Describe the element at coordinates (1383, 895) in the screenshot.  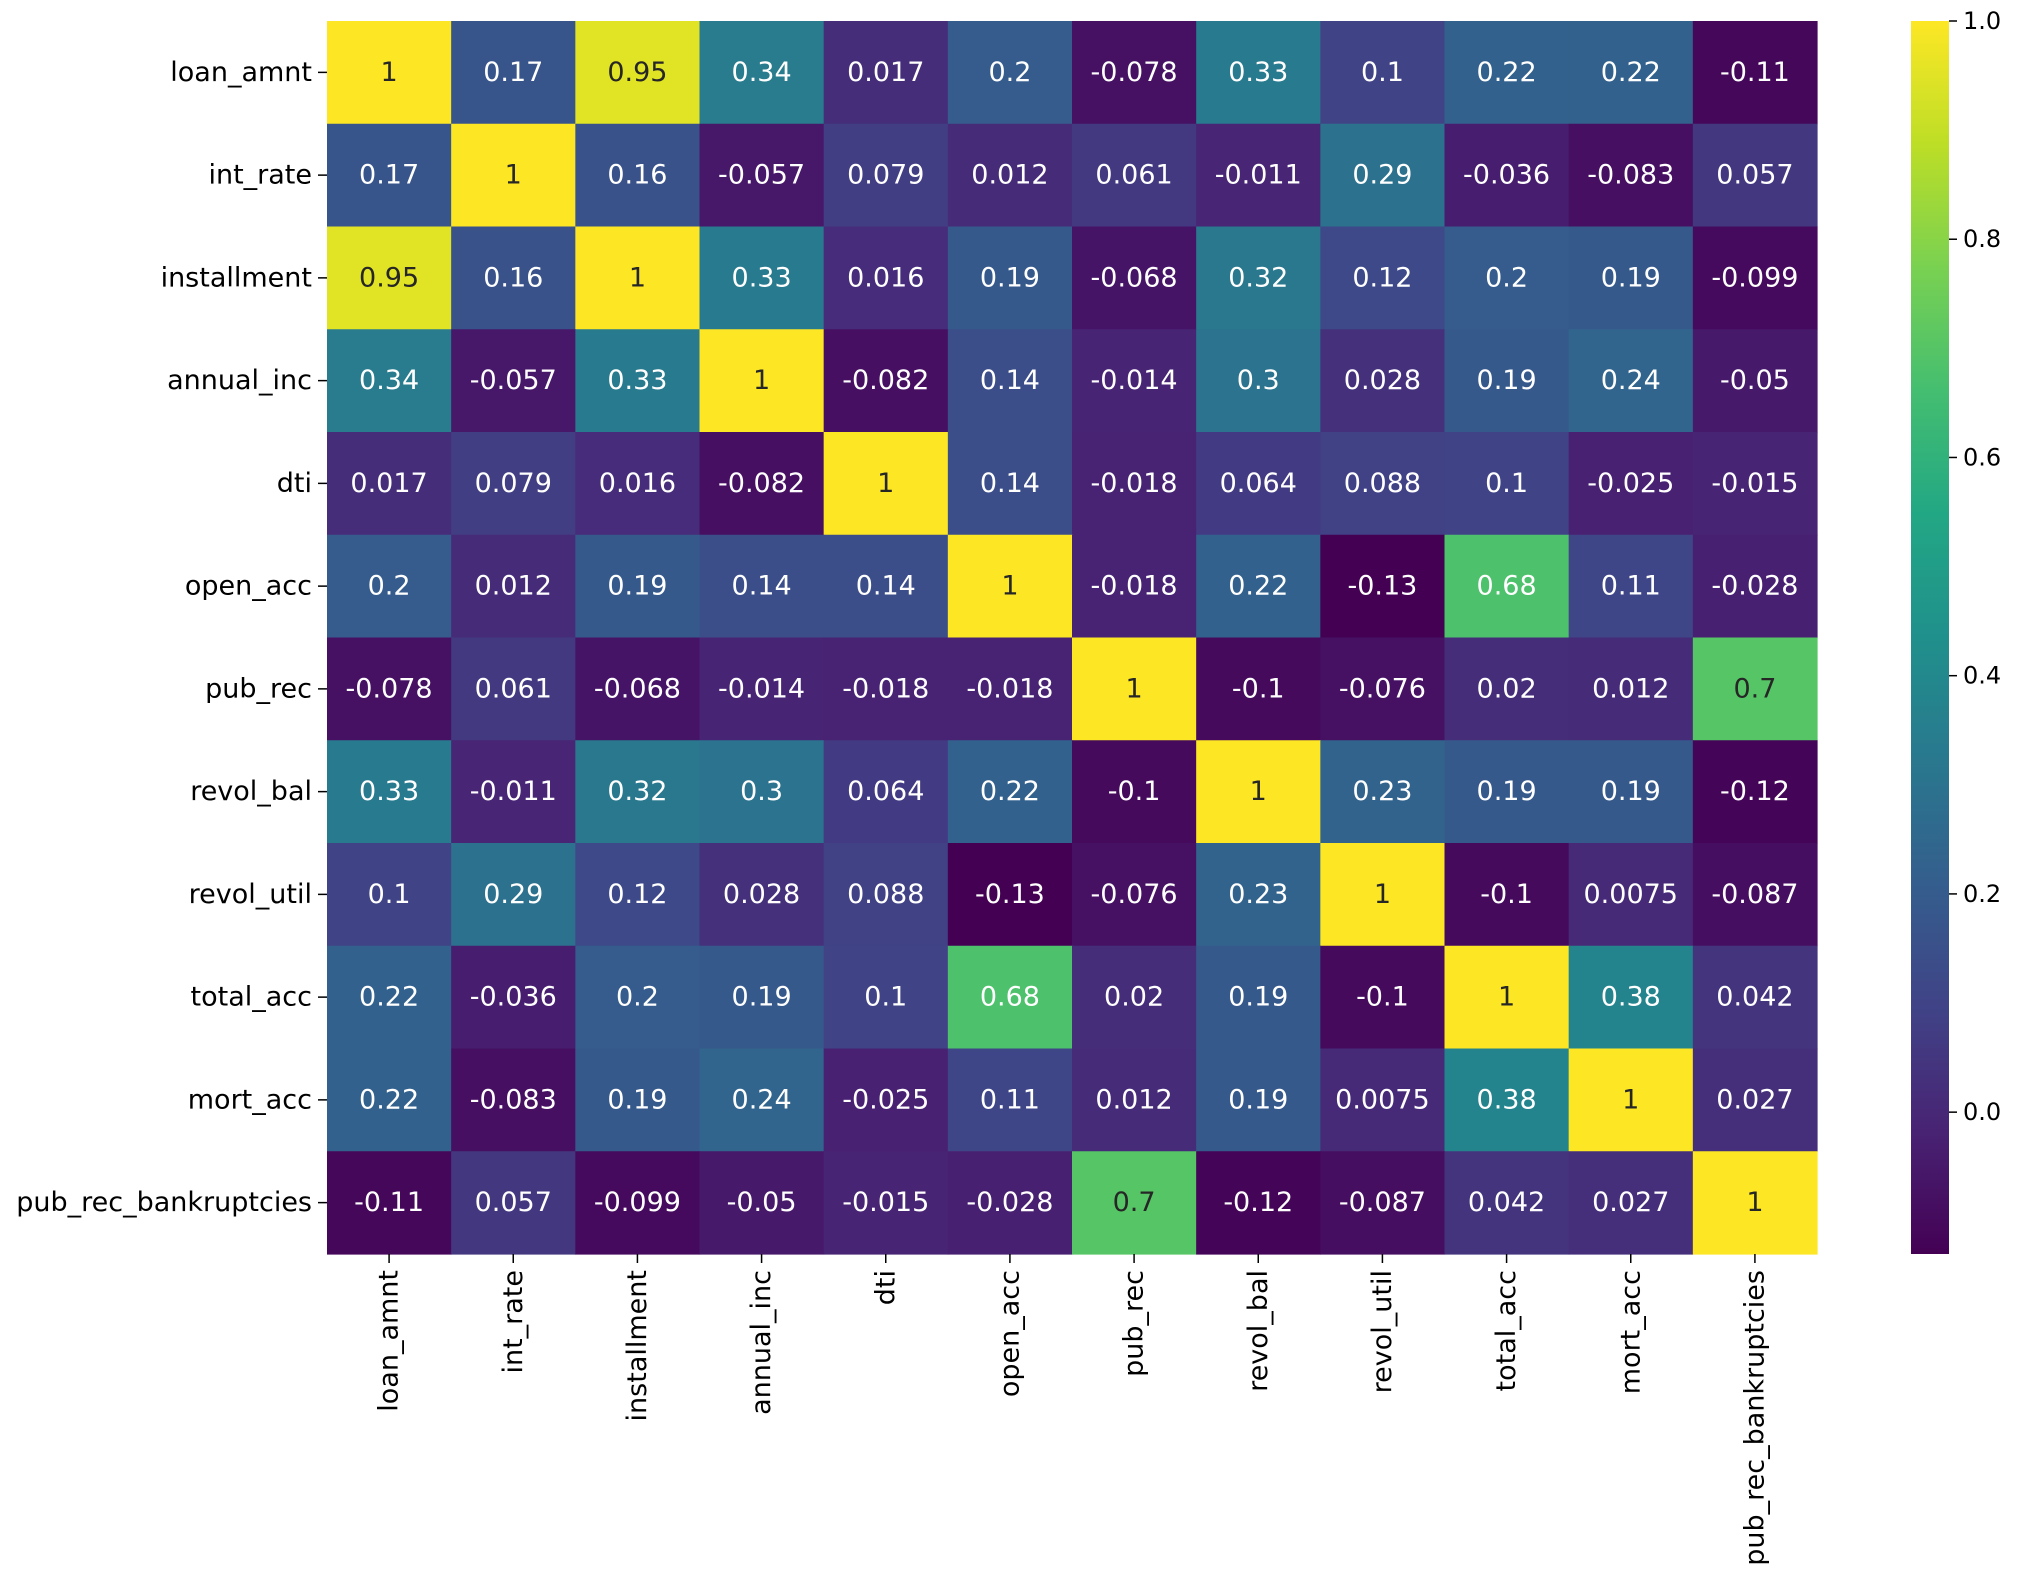
I see `heatmap-cell-revol_util-revol_util` at that location.